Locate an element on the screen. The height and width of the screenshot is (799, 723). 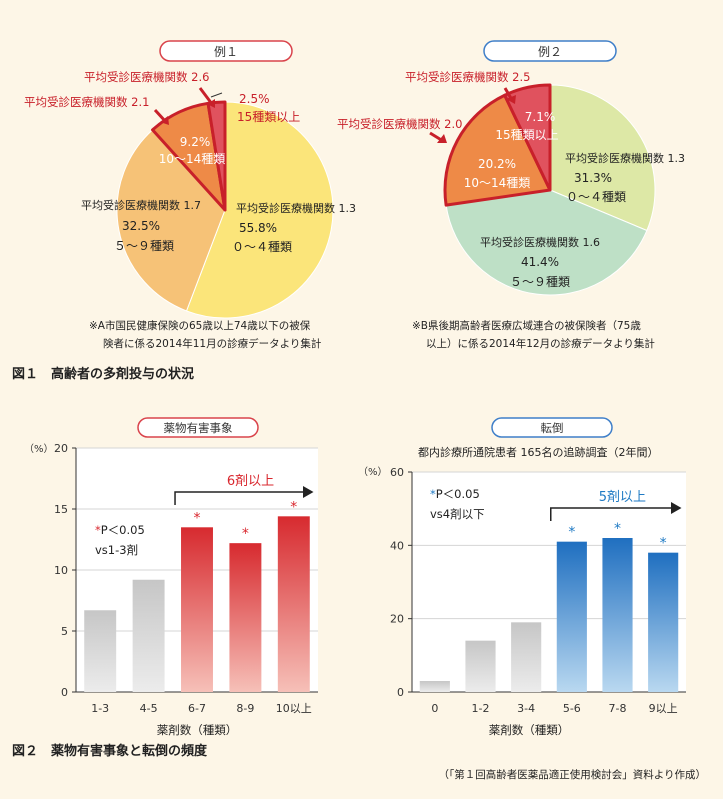
y-tick-label: 15 is located at coordinates (61, 509).